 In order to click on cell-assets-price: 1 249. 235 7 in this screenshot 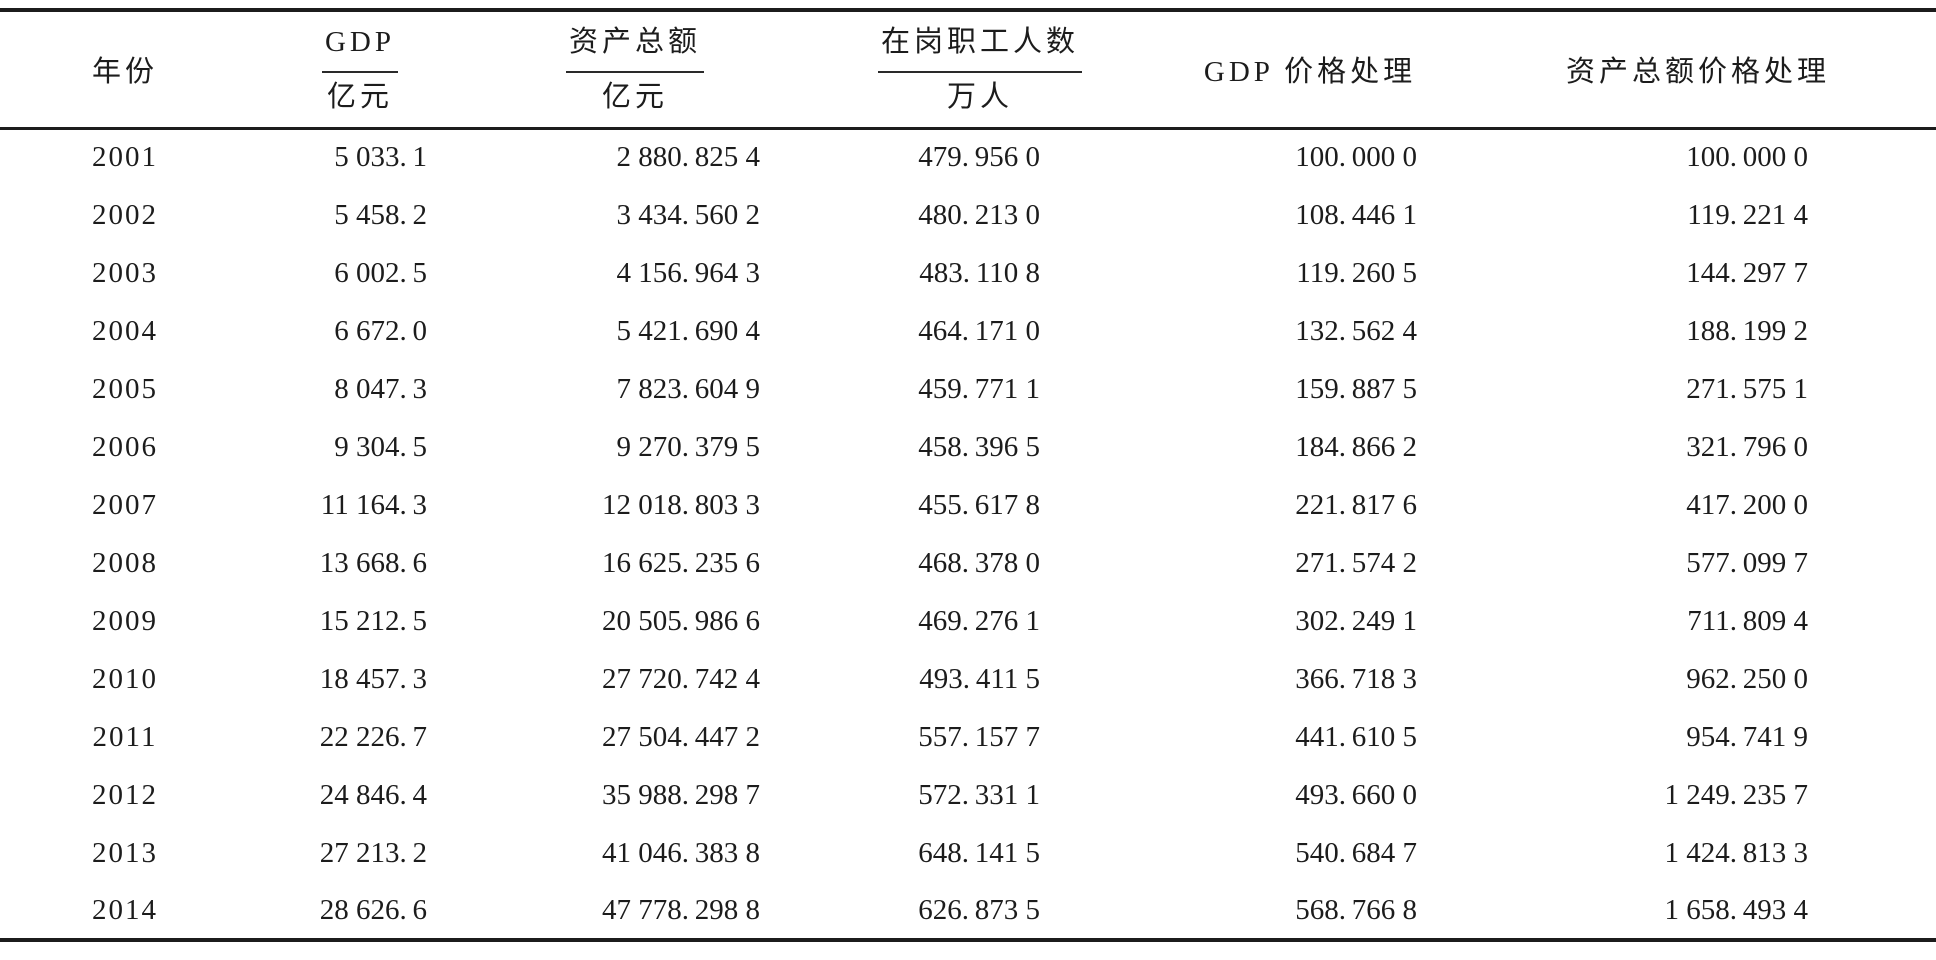, I will do `click(1736, 794)`.